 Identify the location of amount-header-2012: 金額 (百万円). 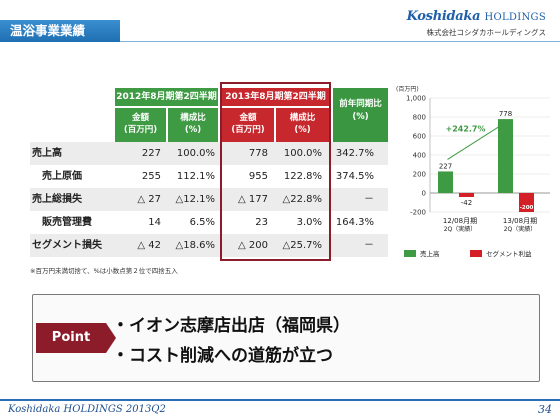
(140, 125).